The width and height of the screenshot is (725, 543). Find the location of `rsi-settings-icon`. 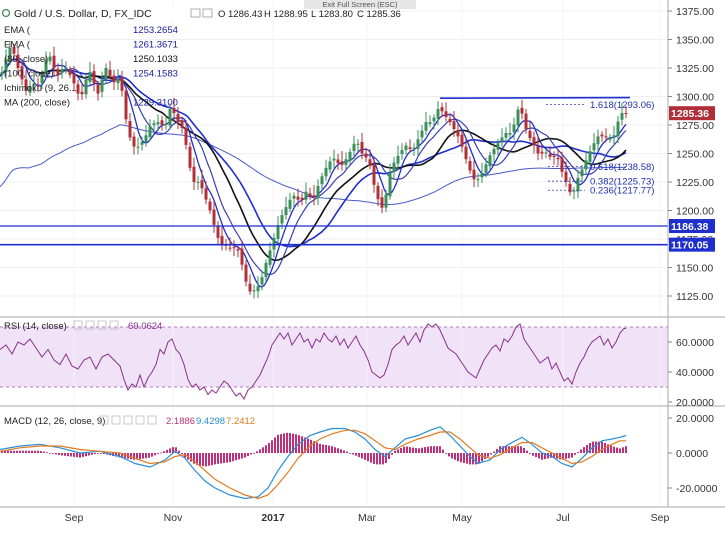

rsi-settings-icon is located at coordinates (90, 325).